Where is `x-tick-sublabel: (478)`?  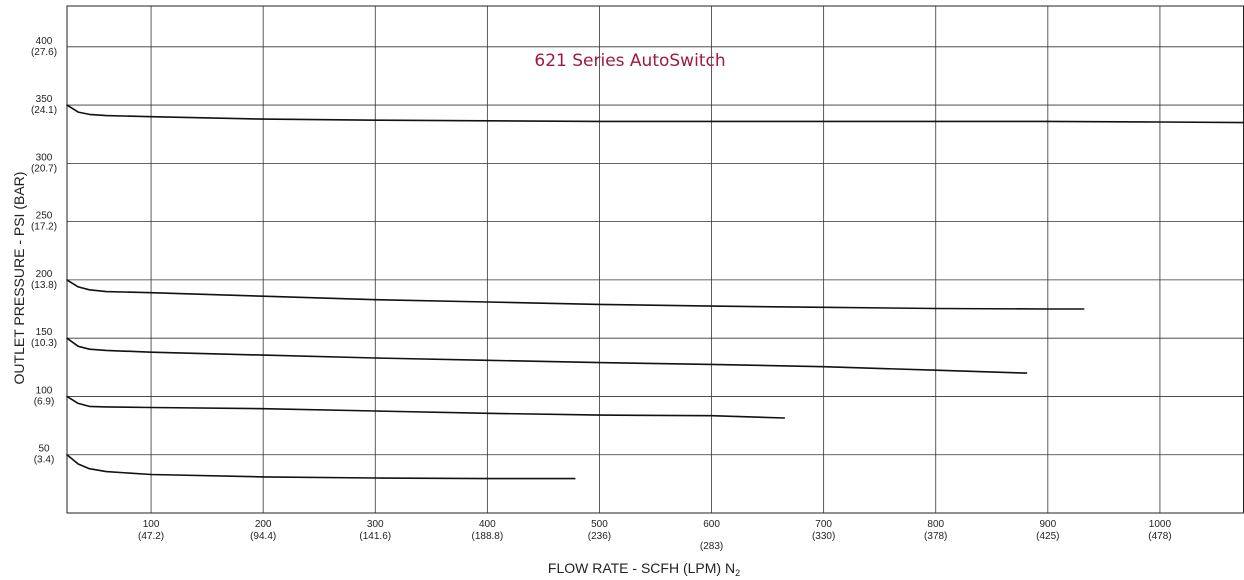
x-tick-sublabel: (478) is located at coordinates (1159, 536).